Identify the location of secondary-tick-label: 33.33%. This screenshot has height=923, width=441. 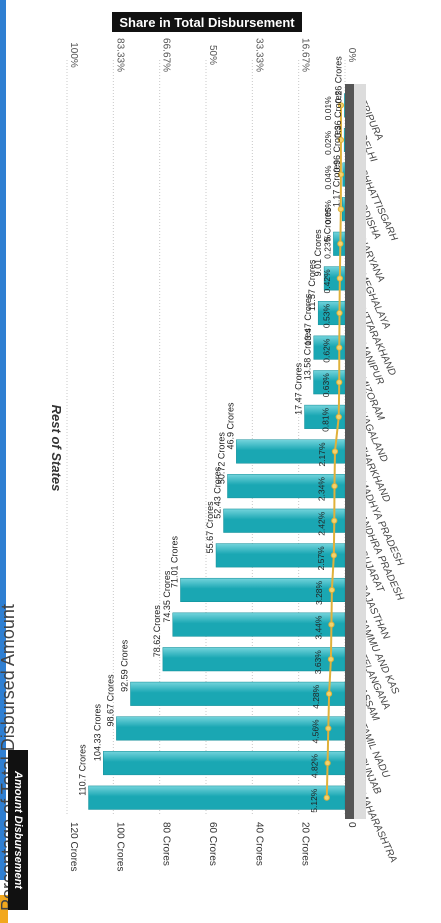
(258, 55).